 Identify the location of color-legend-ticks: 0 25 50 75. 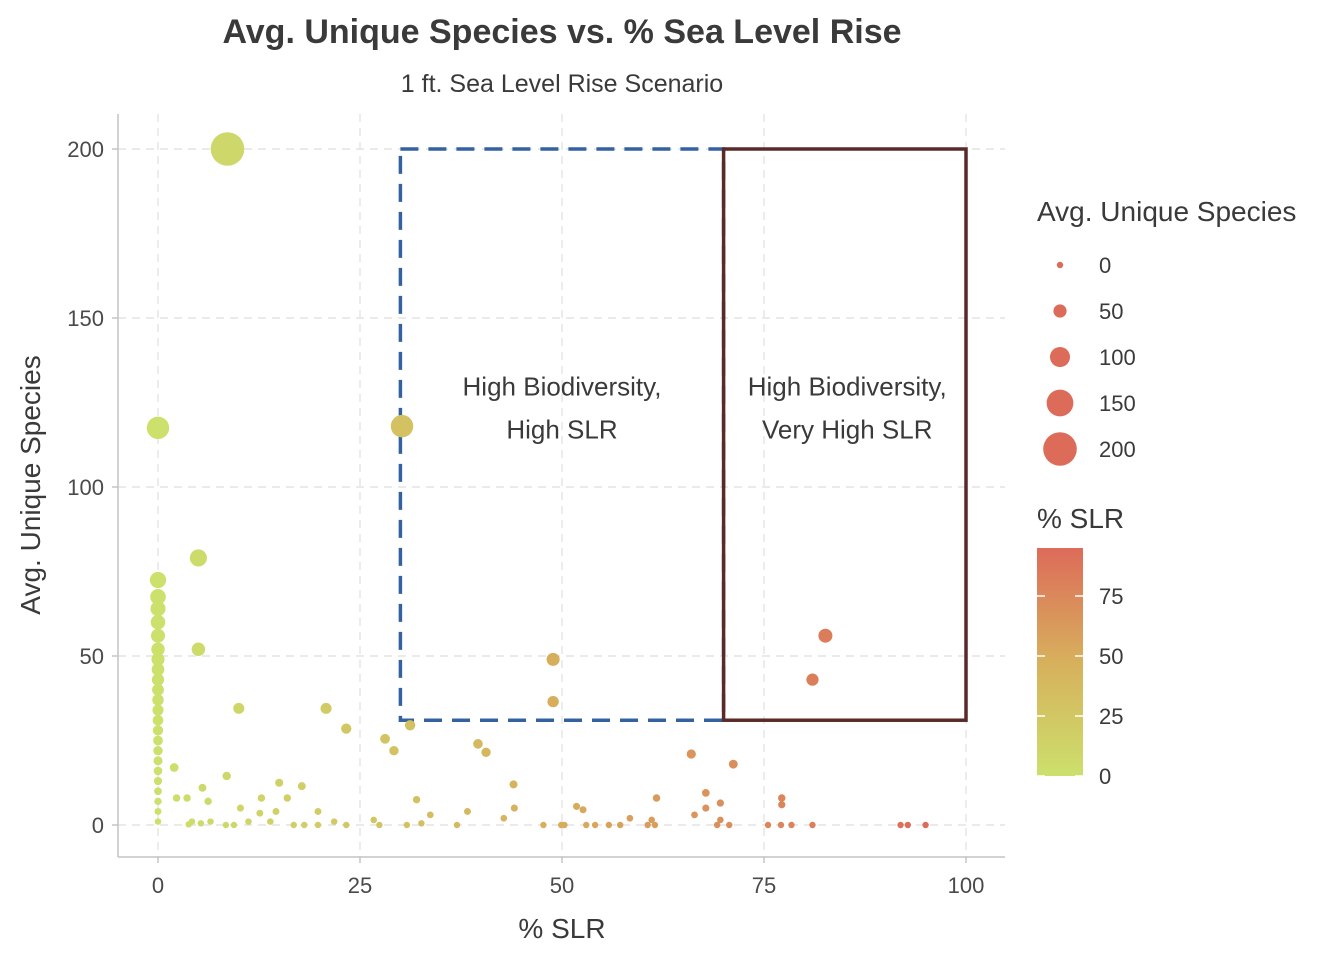
(1080, 686).